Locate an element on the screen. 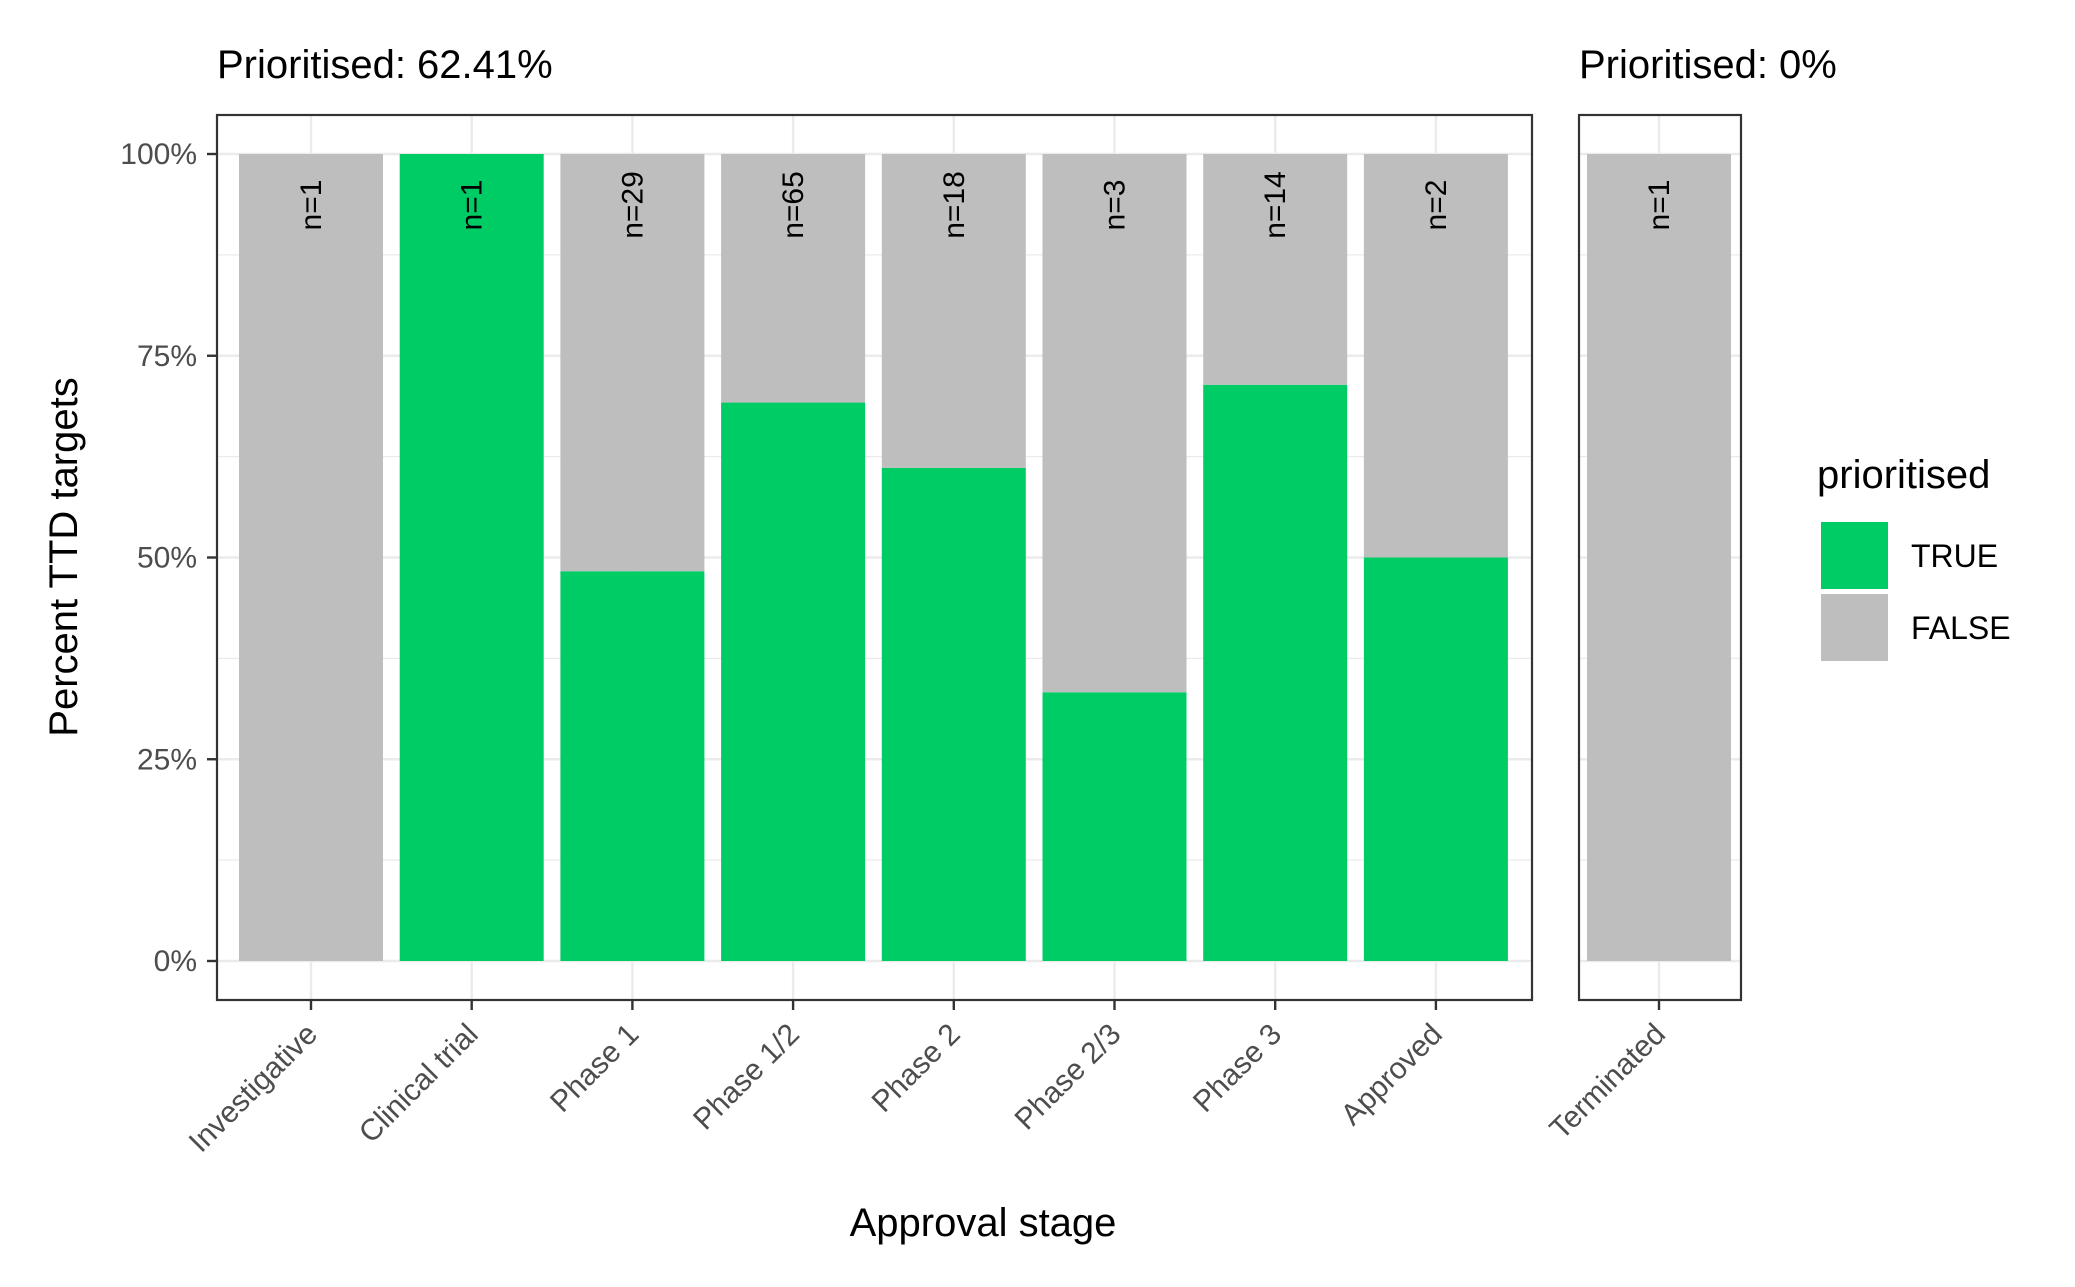 This screenshot has height=1287, width=2075. y-tick-label: 75% is located at coordinates (167, 356).